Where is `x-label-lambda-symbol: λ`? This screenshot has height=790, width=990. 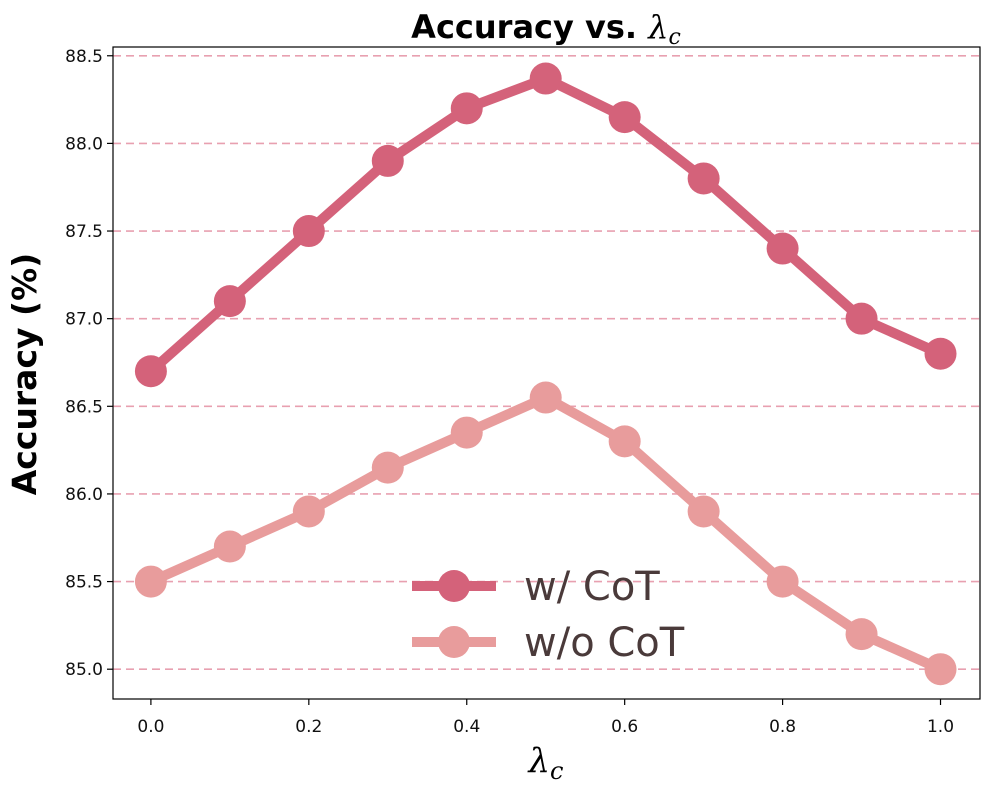 x-label-lambda-symbol: λ is located at coordinates (538, 761).